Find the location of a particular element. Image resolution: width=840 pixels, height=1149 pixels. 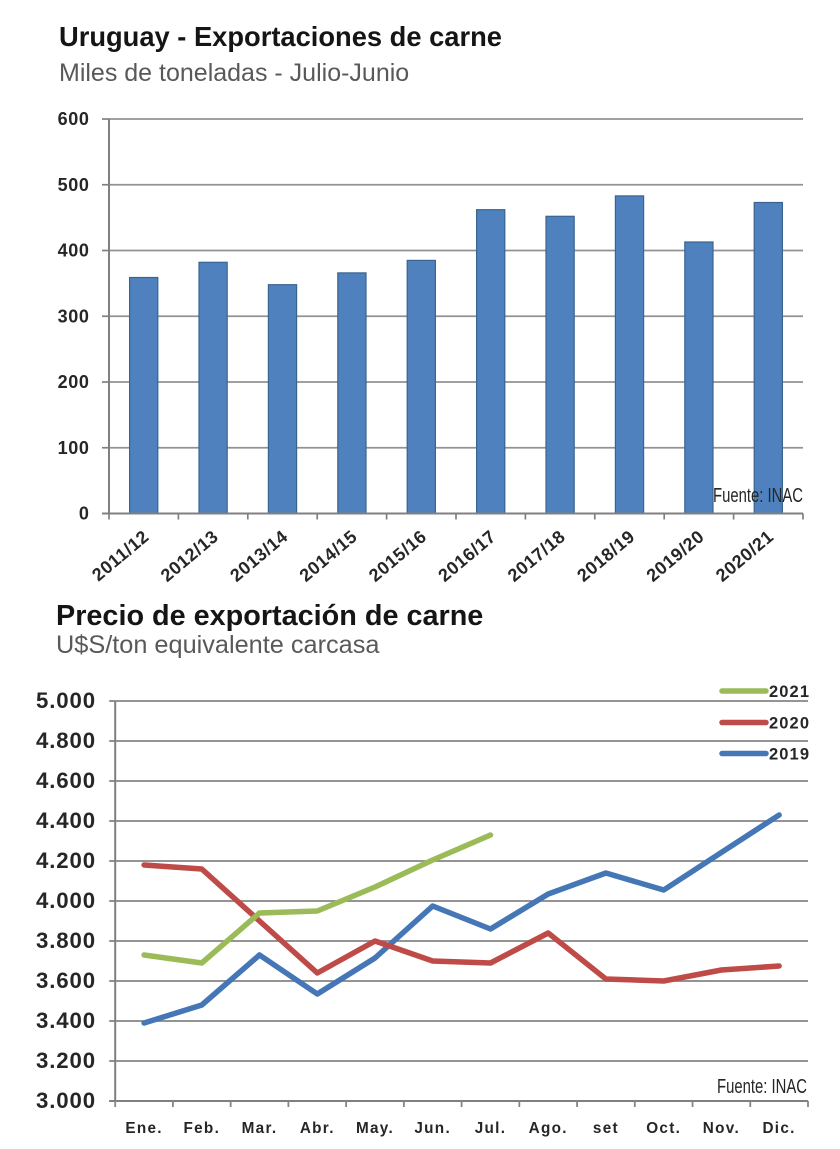

svg-text: 200 is located at coordinates (74, 382).